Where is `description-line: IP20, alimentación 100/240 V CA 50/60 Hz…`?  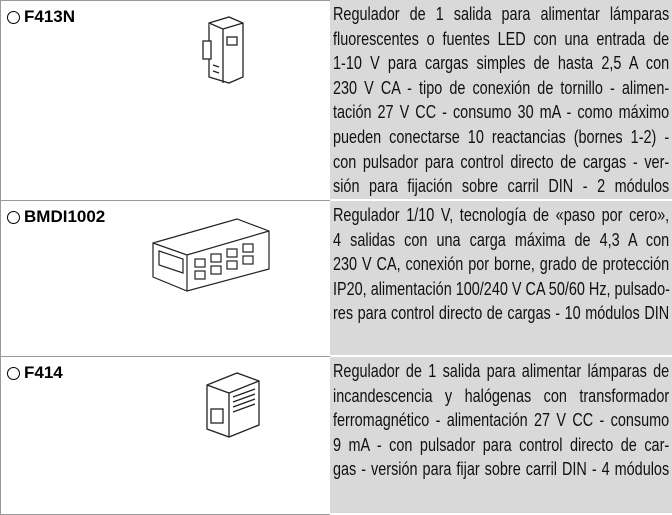 description-line: IP20, alimentación 100/240 V CA 50/60 Hz… is located at coordinates (501, 288).